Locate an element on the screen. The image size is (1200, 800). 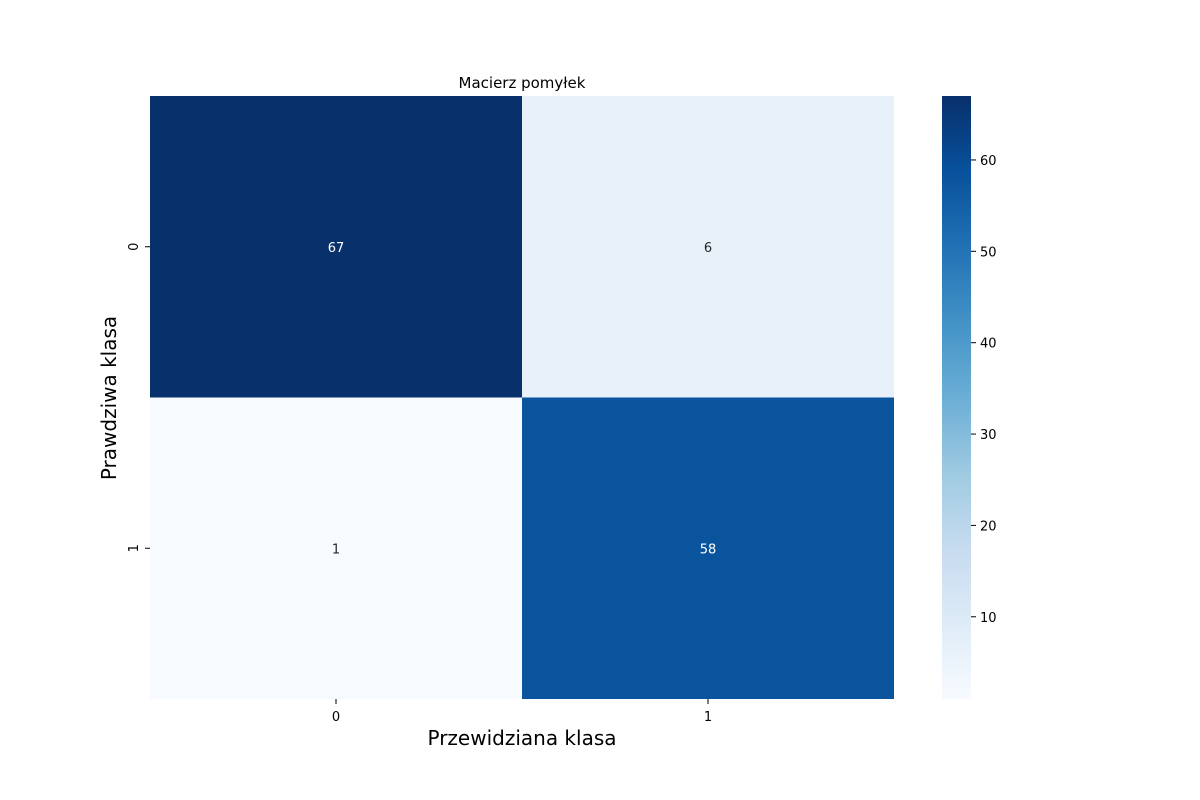
cell-value-label: 58 is located at coordinates (708, 549).